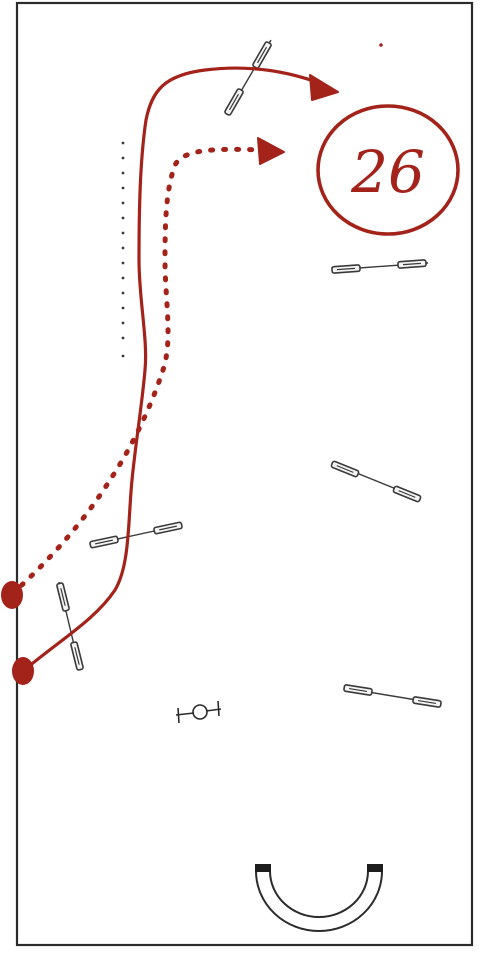  What do you see at coordinates (123, 249) in the screenshot?
I see `dotted-rail` at bounding box center [123, 249].